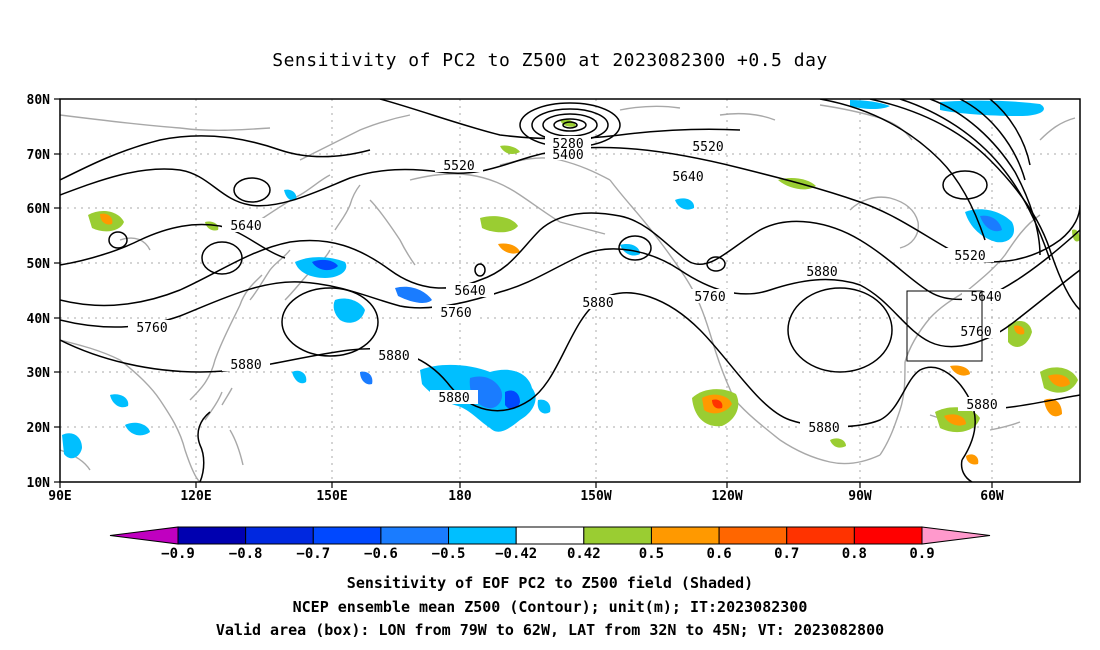 The image size is (1100, 650). What do you see at coordinates (39, 373) in the screenshot?
I see `lat-label: 30N` at bounding box center [39, 373].